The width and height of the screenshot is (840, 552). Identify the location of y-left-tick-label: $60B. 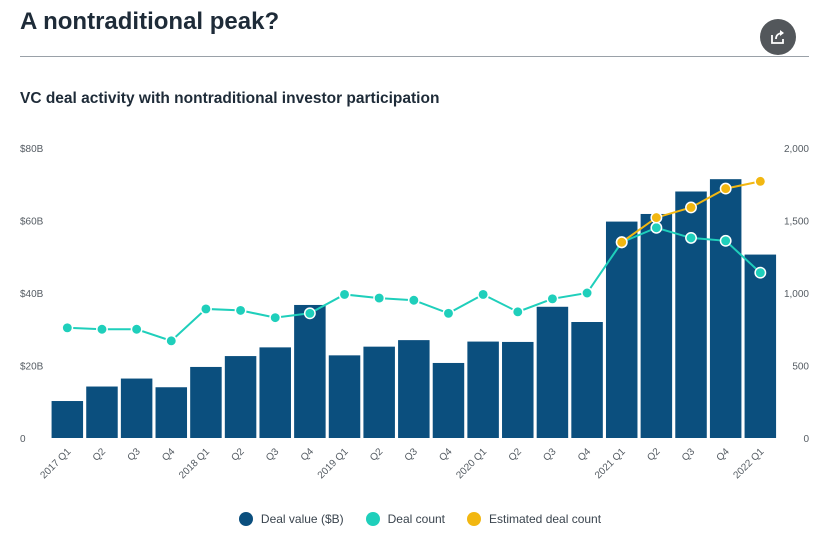
(32, 222).